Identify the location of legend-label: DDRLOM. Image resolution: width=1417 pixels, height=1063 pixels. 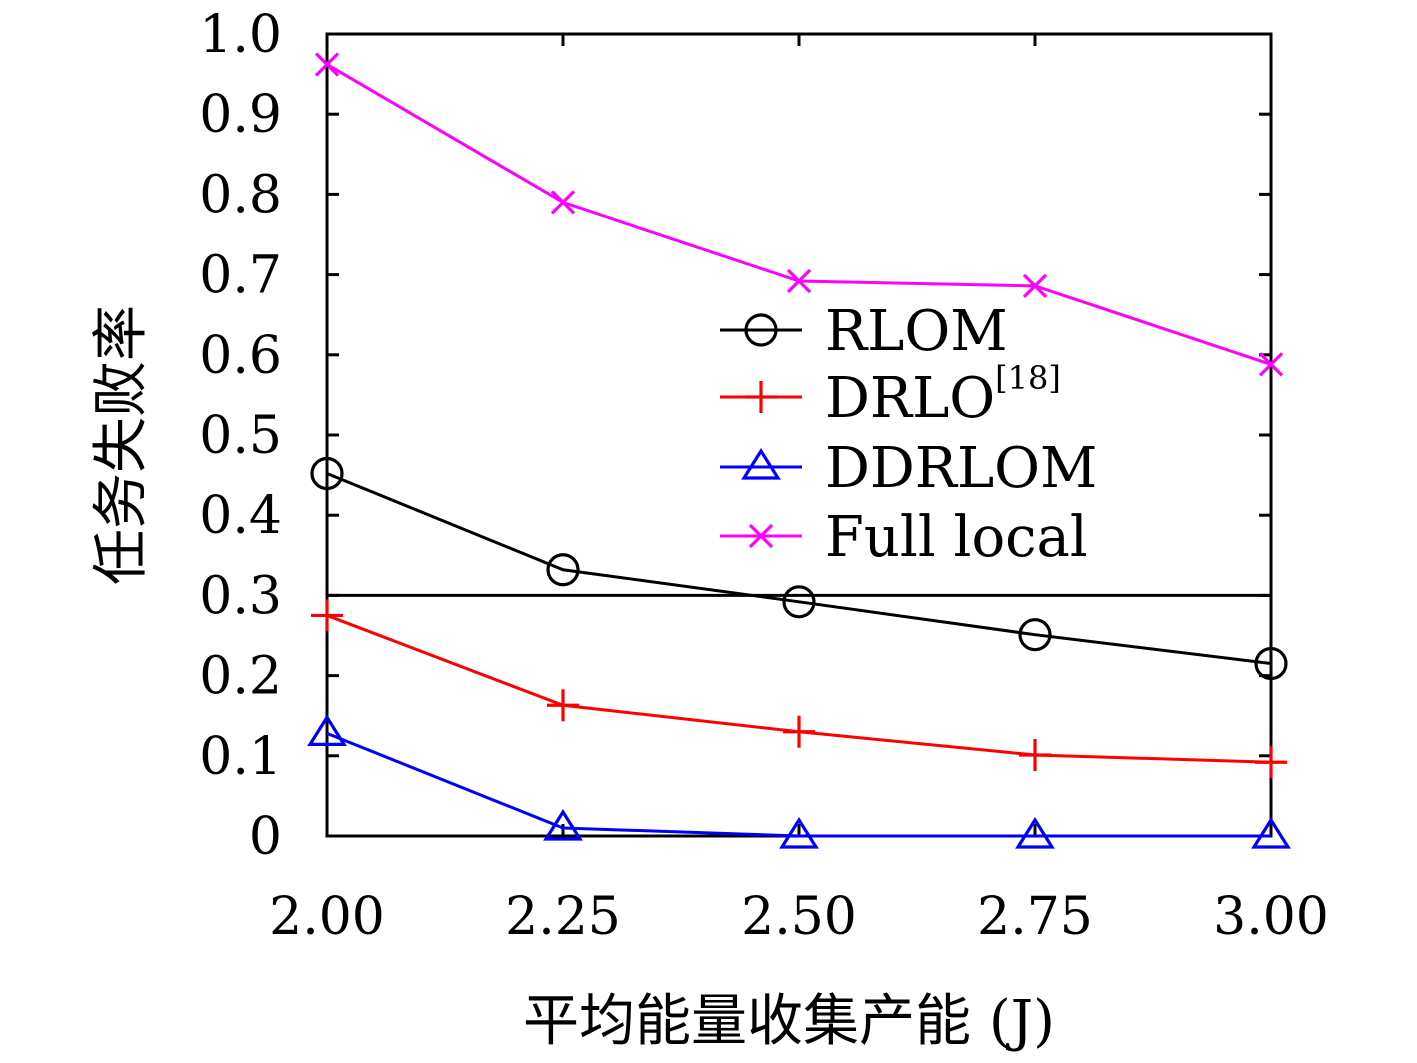
(961, 468).